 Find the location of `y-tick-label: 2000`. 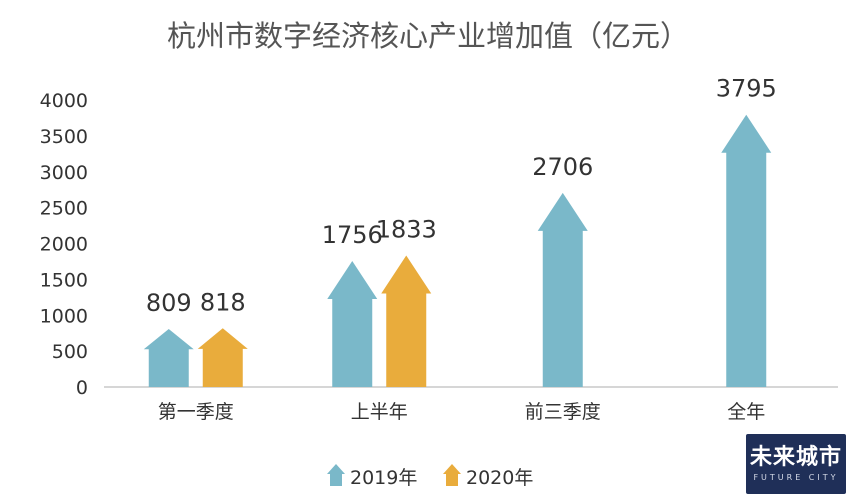

y-tick-label: 2000 is located at coordinates (64, 245).